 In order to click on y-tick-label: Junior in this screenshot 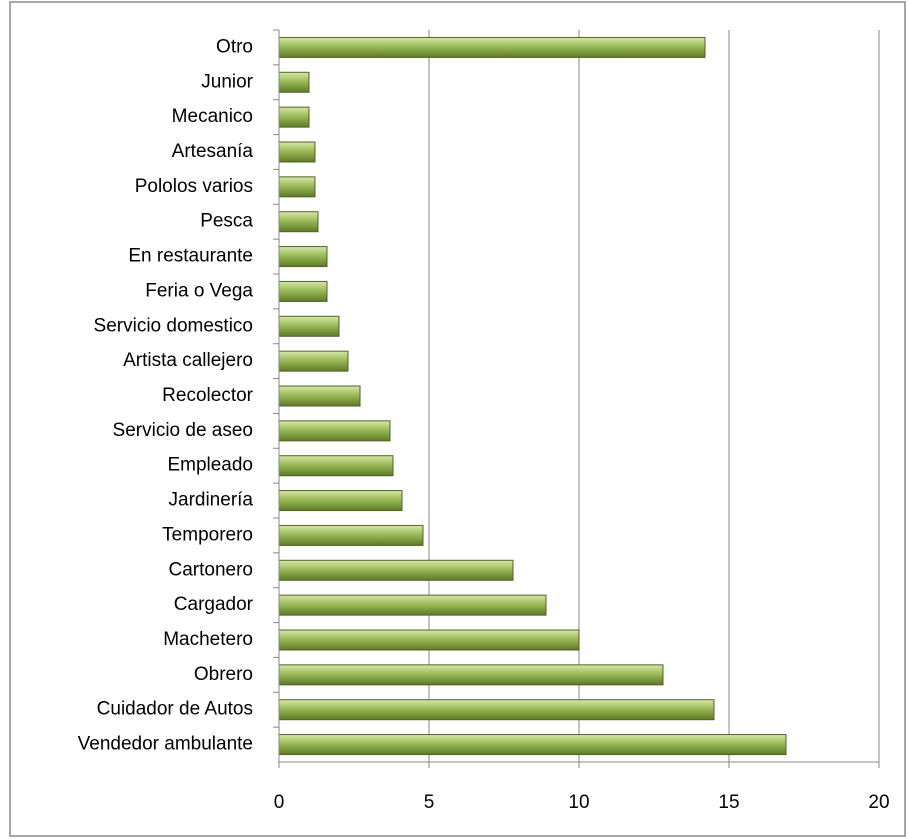, I will do `click(227, 81)`.